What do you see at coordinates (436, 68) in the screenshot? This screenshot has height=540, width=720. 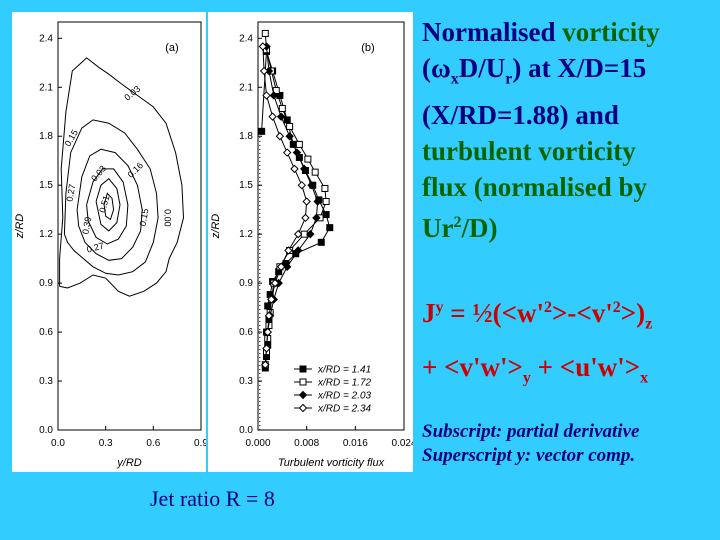 I see `title-text-3: (ω` at bounding box center [436, 68].